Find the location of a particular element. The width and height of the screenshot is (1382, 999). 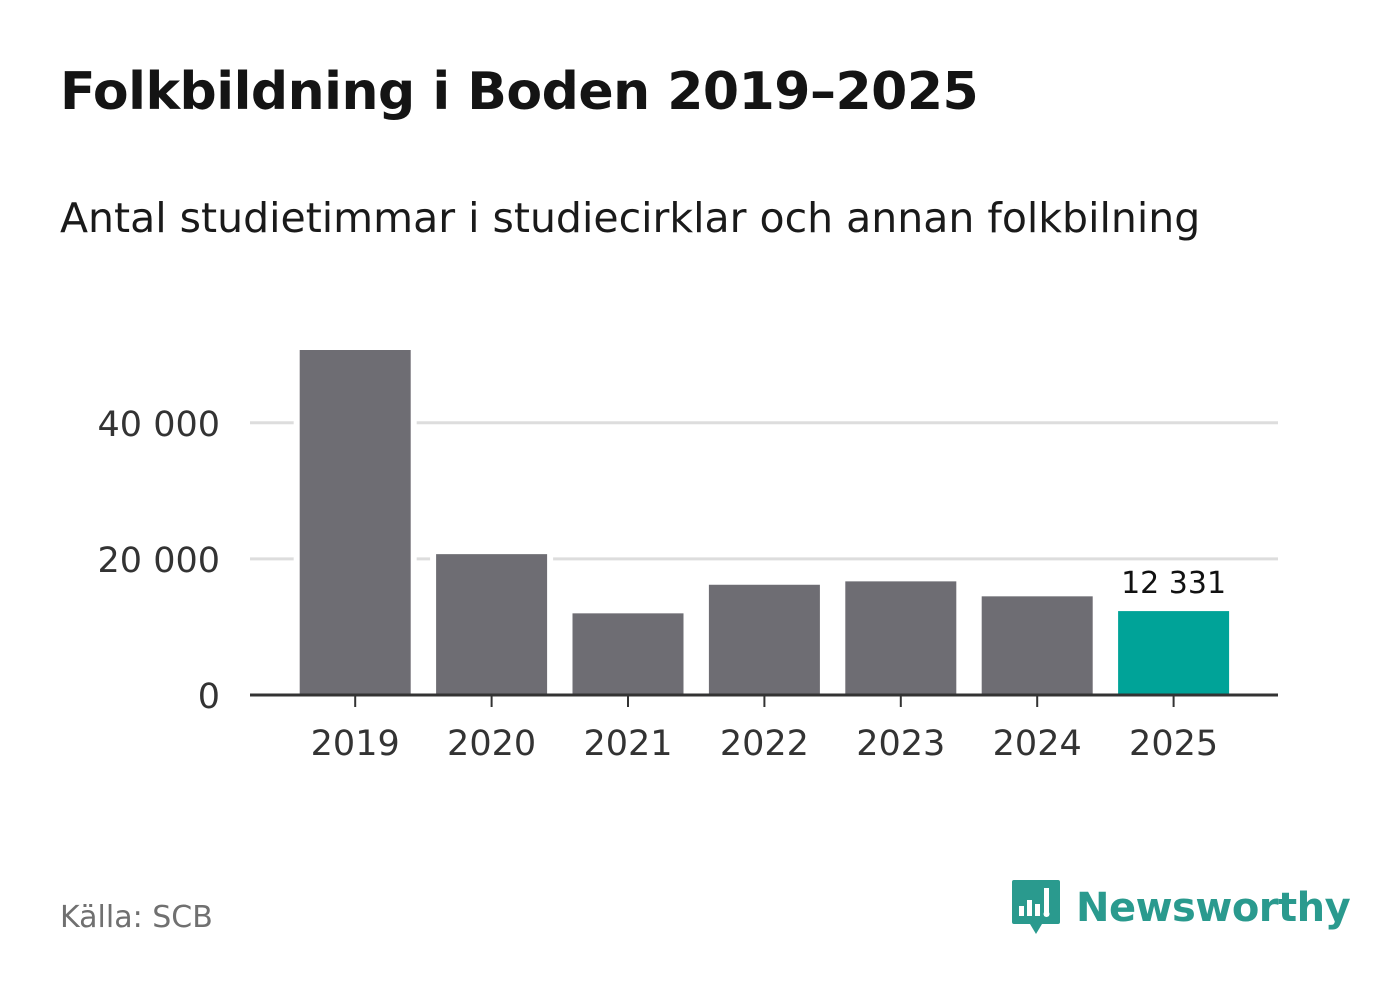

x-tick-label: 2025 is located at coordinates (1173, 744).